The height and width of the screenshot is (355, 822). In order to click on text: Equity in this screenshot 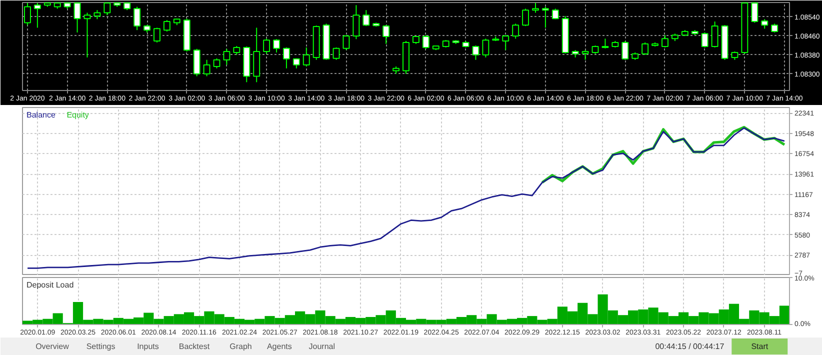, I will do `click(77, 115)`.